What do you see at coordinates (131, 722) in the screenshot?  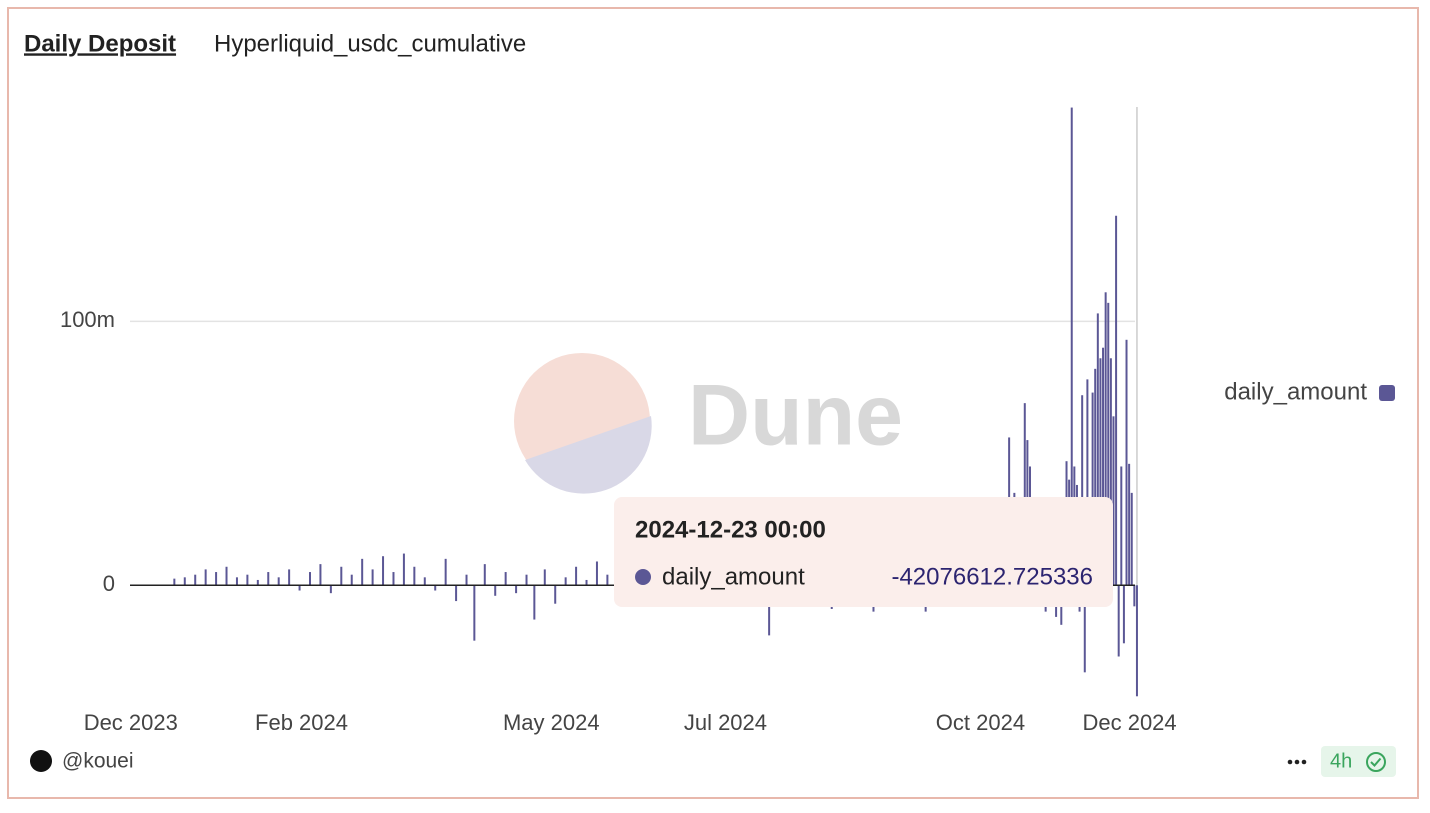 I see `x-tick-label: Dec 2023` at bounding box center [131, 722].